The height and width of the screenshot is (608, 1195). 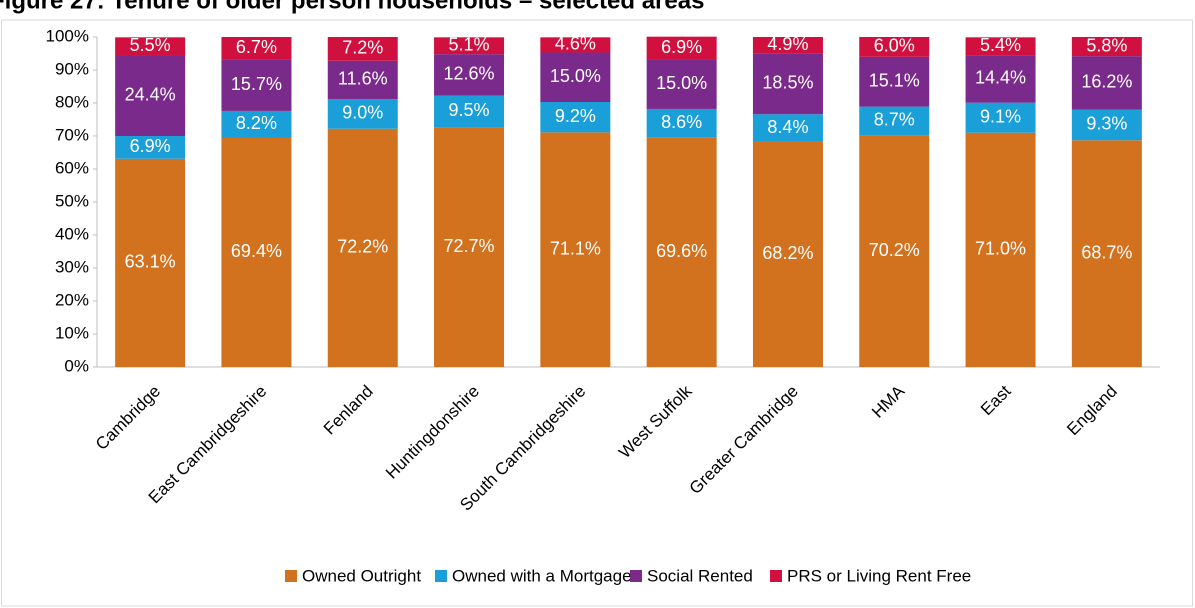 I want to click on data-label: 4.9%, so click(x=787, y=44).